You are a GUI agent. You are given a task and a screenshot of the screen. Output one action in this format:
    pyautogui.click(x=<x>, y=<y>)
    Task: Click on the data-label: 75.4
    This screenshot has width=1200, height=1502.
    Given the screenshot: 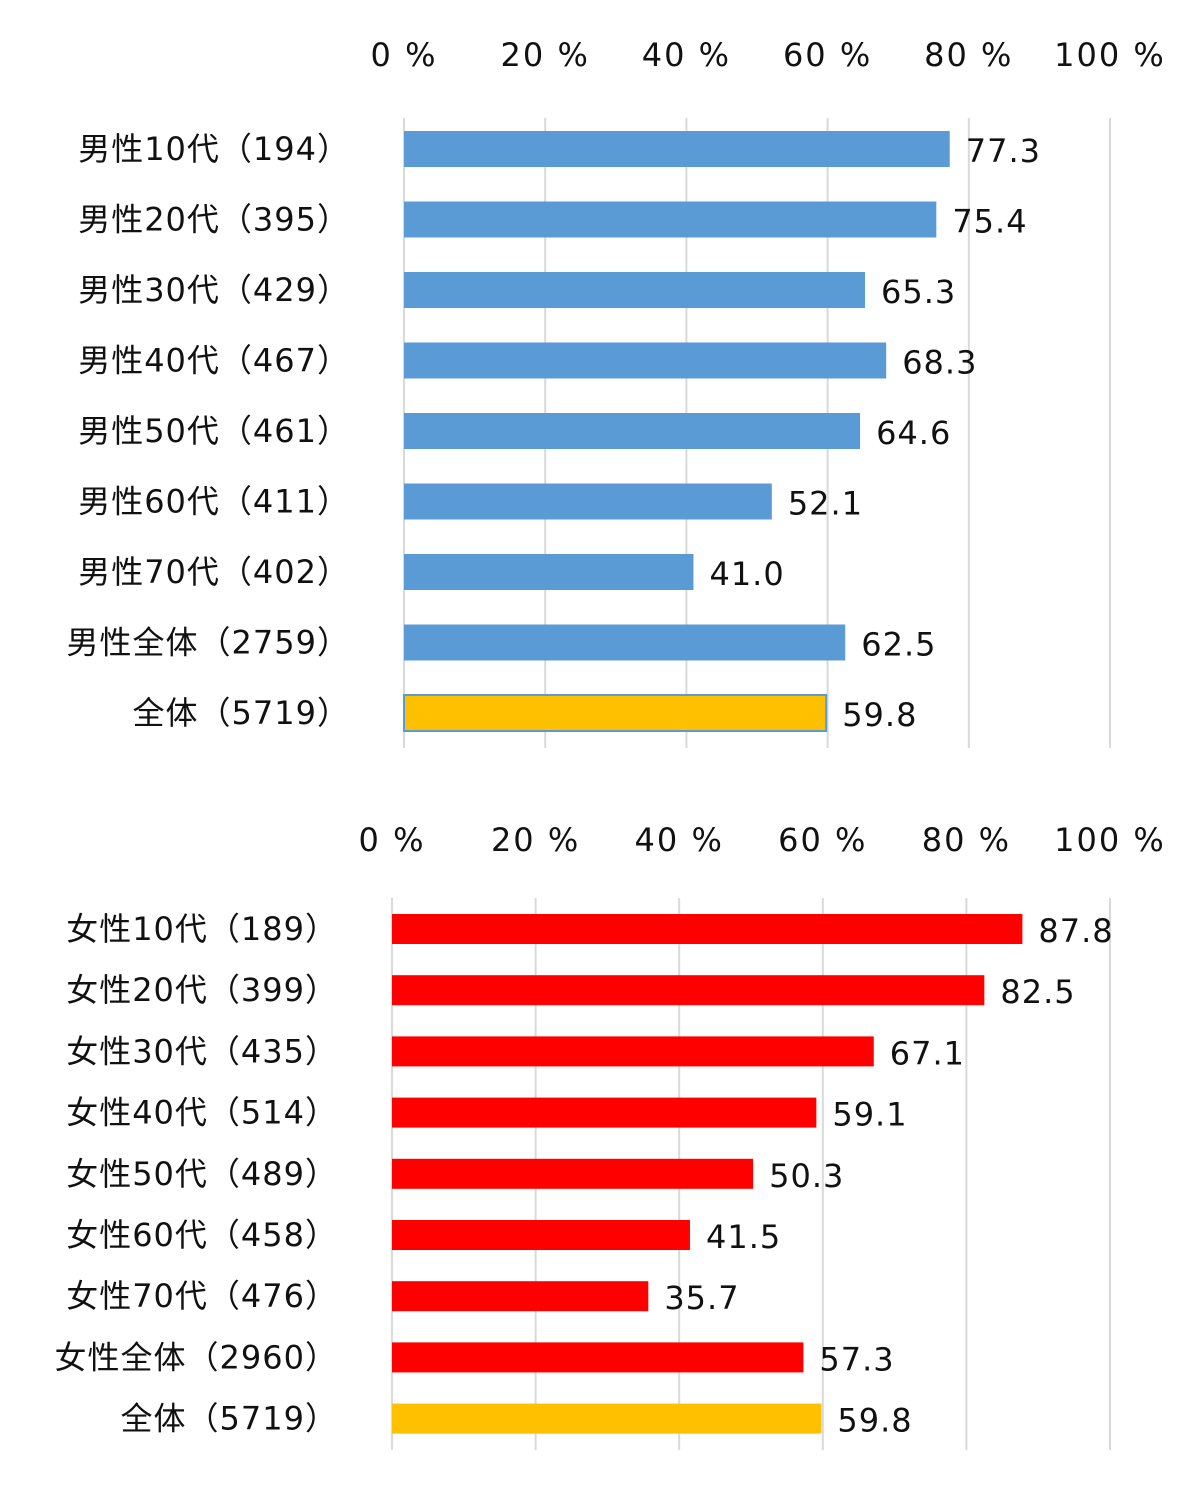 What is the action you would take?
    pyautogui.click(x=989, y=222)
    